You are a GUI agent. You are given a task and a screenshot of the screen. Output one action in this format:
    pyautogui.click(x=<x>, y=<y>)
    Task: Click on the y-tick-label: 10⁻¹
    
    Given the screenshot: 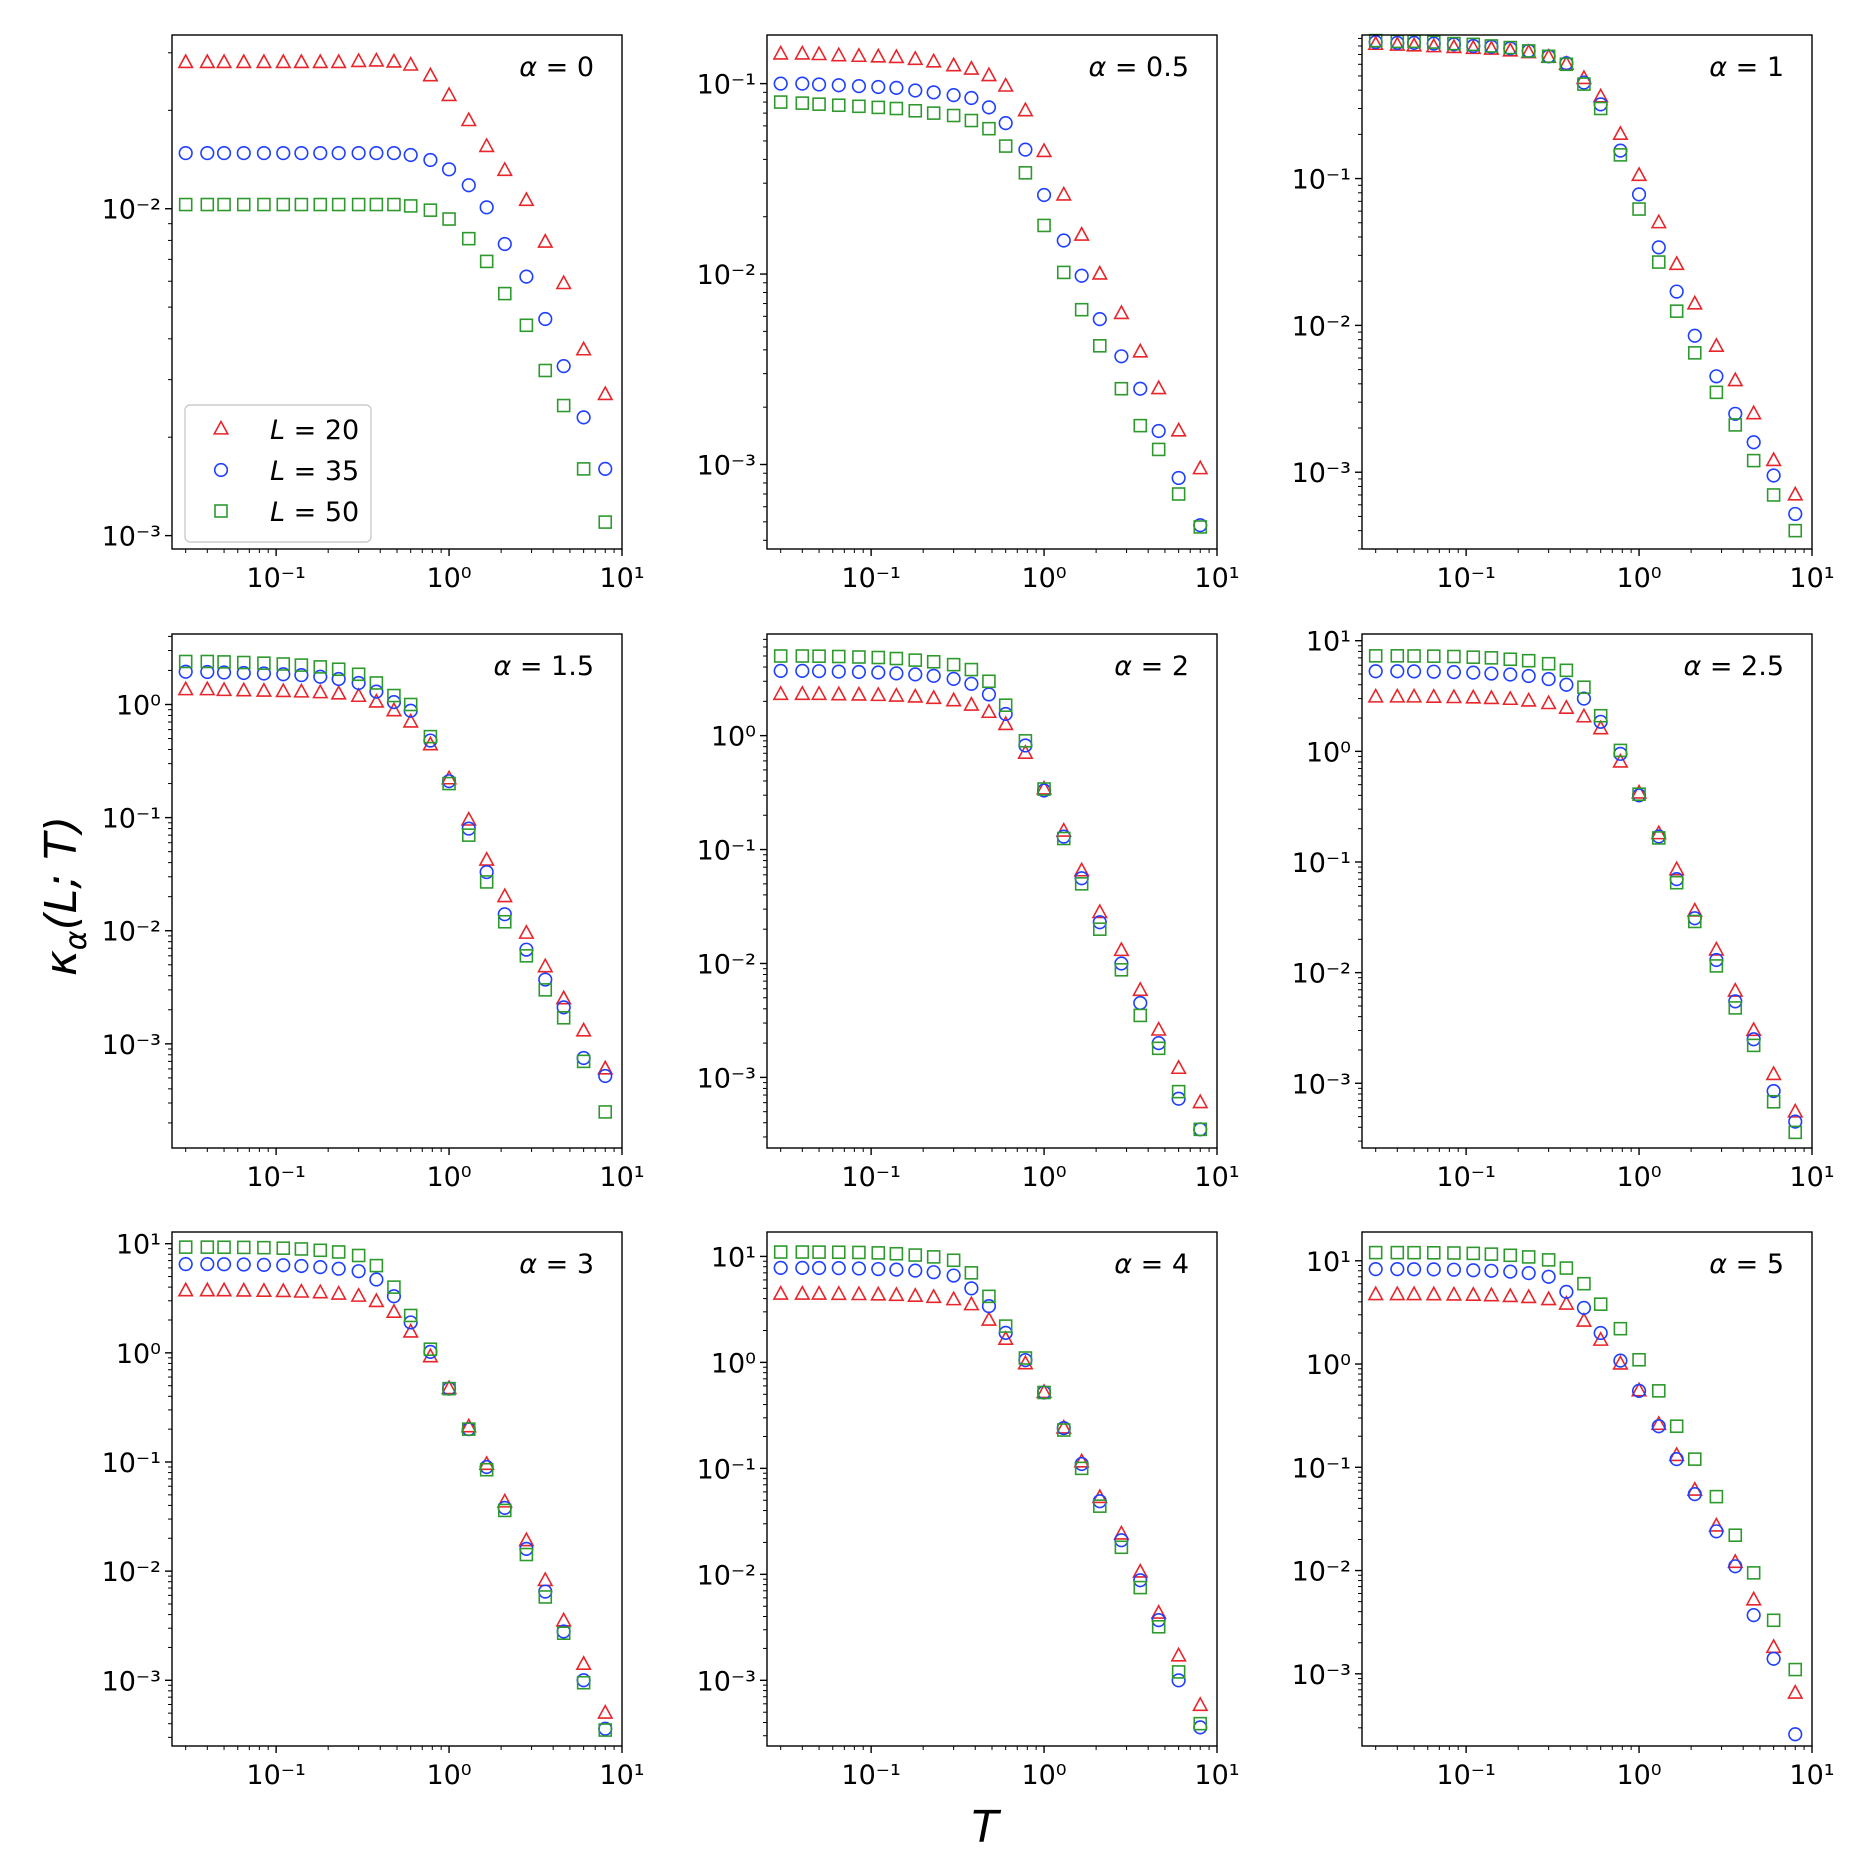 What is the action you would take?
    pyautogui.click(x=726, y=1469)
    